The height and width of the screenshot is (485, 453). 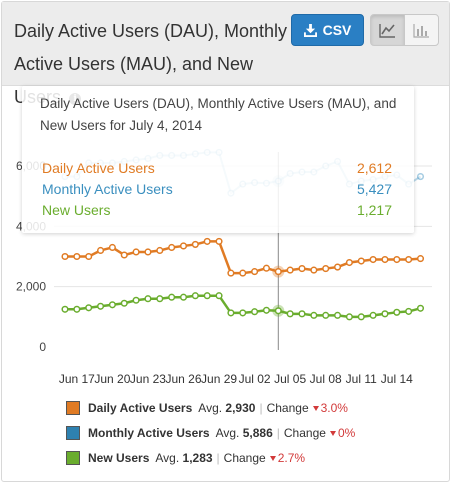 I want to click on x-tick-label: Jun 20, so click(x=112, y=379).